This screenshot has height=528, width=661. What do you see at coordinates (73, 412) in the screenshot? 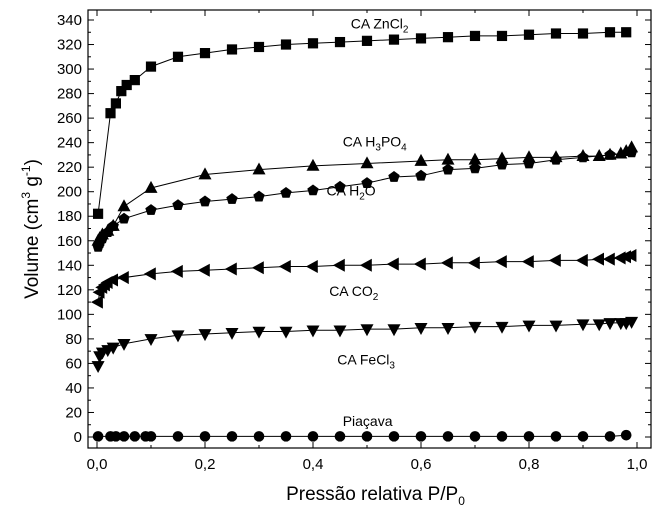
I see `y-tick-label: 20` at bounding box center [73, 412].